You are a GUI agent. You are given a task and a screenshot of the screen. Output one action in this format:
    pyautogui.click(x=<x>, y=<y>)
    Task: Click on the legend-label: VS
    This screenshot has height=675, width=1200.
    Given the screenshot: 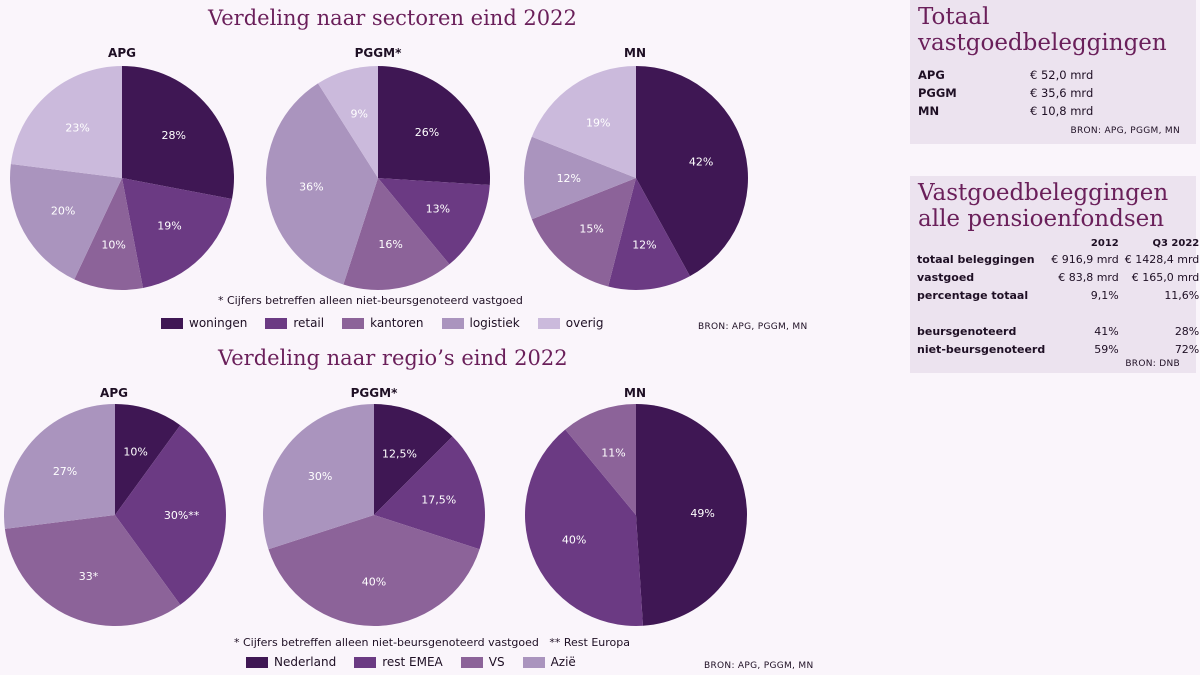 What is the action you would take?
    pyautogui.click(x=496, y=662)
    